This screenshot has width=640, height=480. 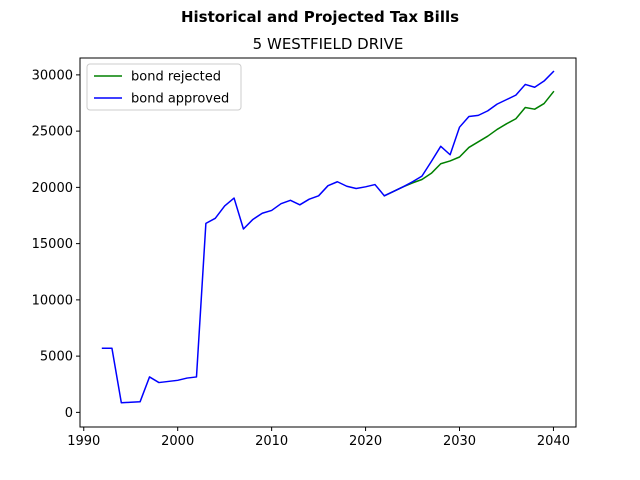 What do you see at coordinates (52, 75) in the screenshot?
I see `y-tick-label: 30000` at bounding box center [52, 75].